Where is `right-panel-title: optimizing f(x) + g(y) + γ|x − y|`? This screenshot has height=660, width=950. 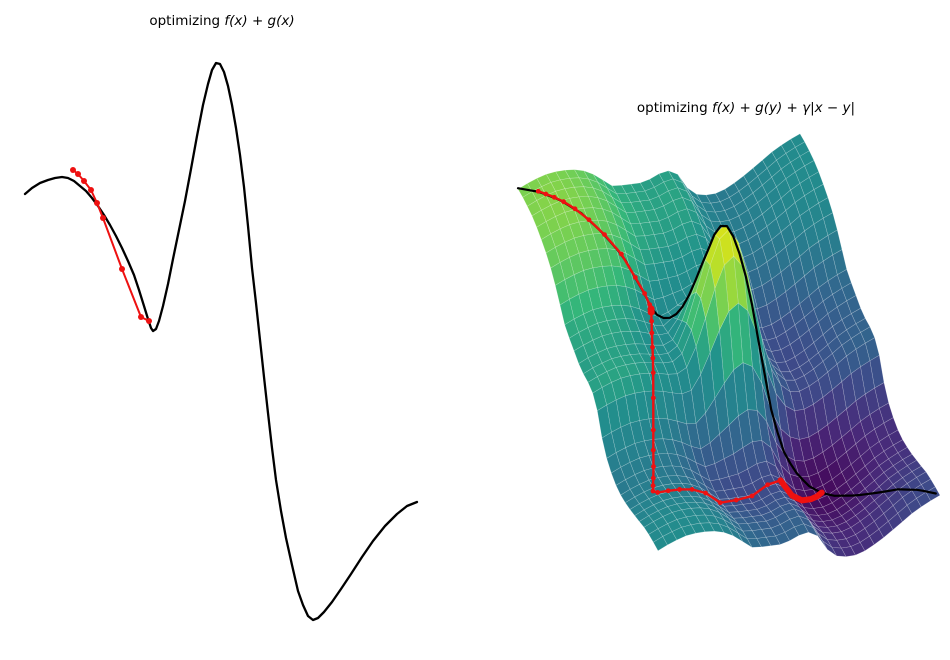 right-panel-title: optimizing f(x) + g(y) + γ|x − y| is located at coordinates (746, 108).